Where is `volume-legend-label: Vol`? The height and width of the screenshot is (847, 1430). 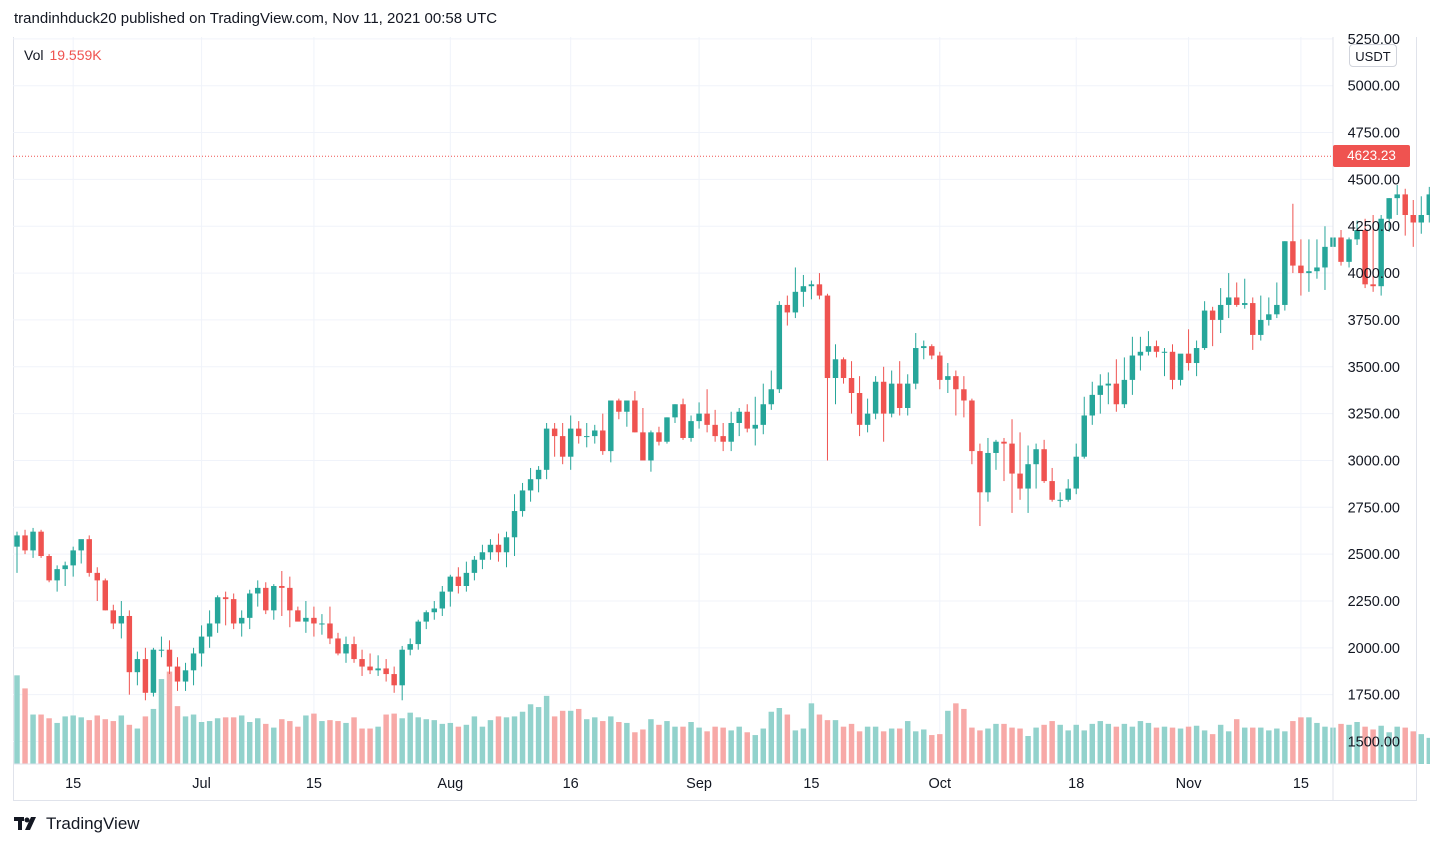
volume-legend-label: Vol is located at coordinates (34, 55).